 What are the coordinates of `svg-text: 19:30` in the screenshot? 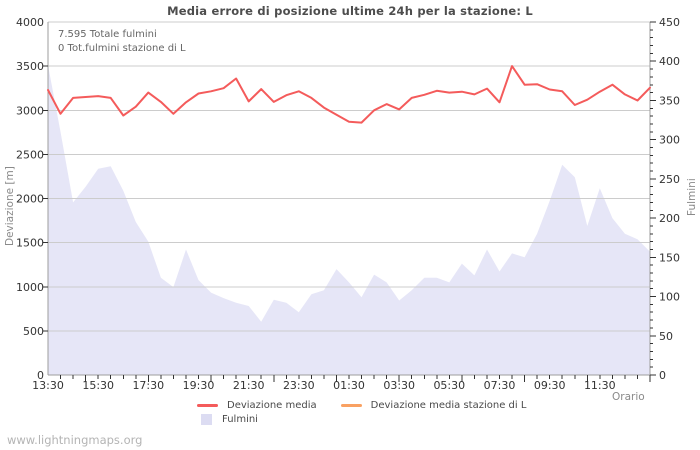 It's located at (199, 385).